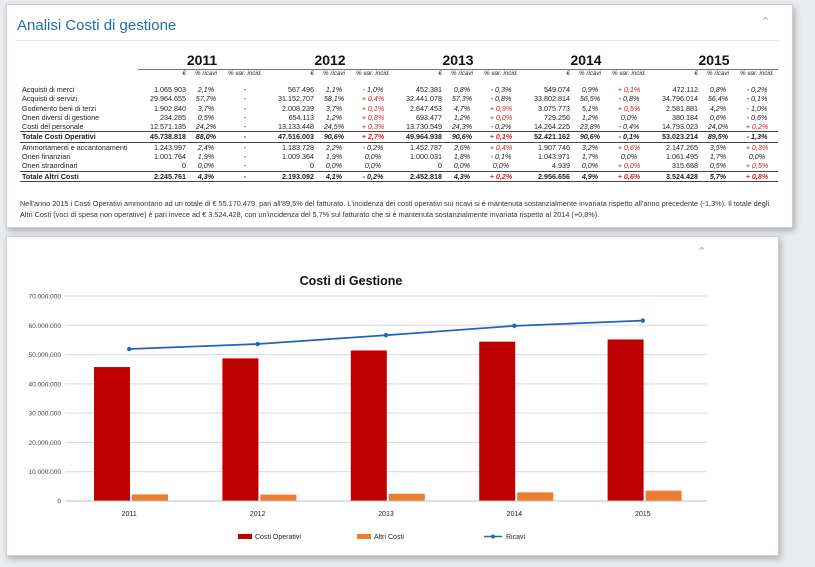  Describe the element at coordinates (170, 147) in the screenshot. I see `amount-cell: 1.243.997` at that location.